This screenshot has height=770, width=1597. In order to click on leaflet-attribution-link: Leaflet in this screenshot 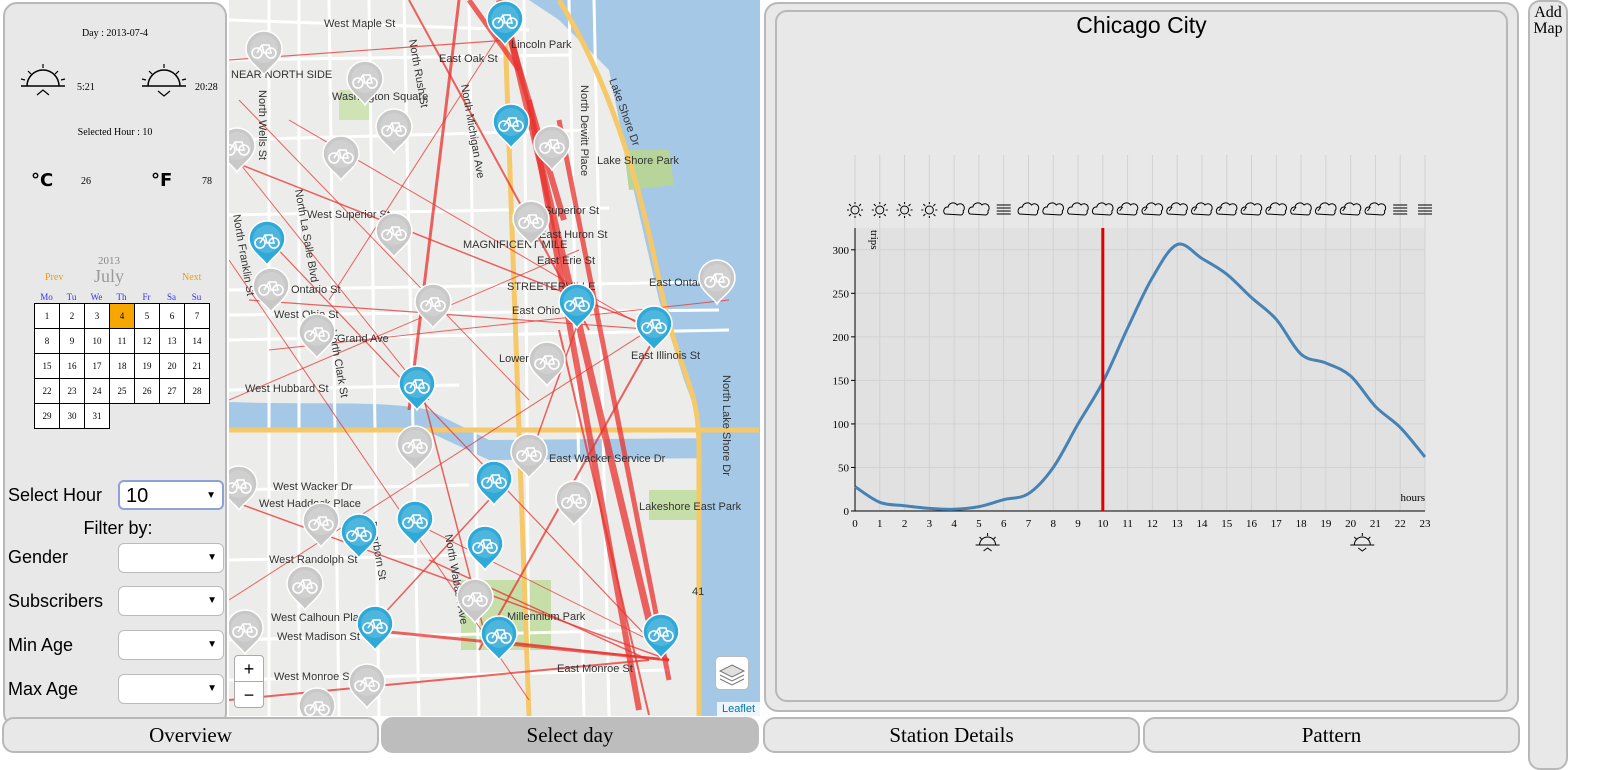, I will do `click(738, 709)`.